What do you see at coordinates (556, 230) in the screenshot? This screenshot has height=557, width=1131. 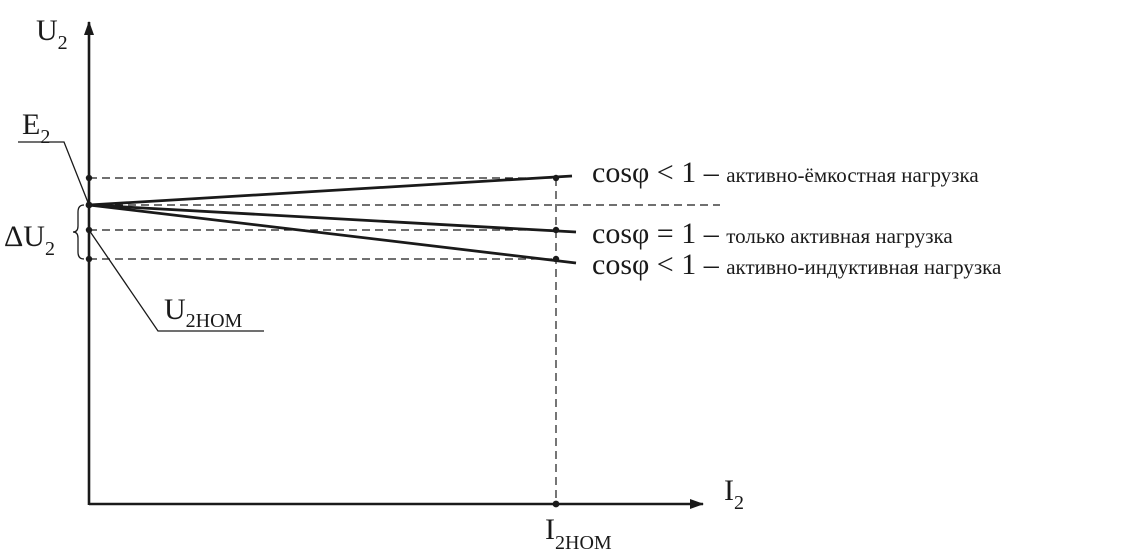 I see `active-end-point` at bounding box center [556, 230].